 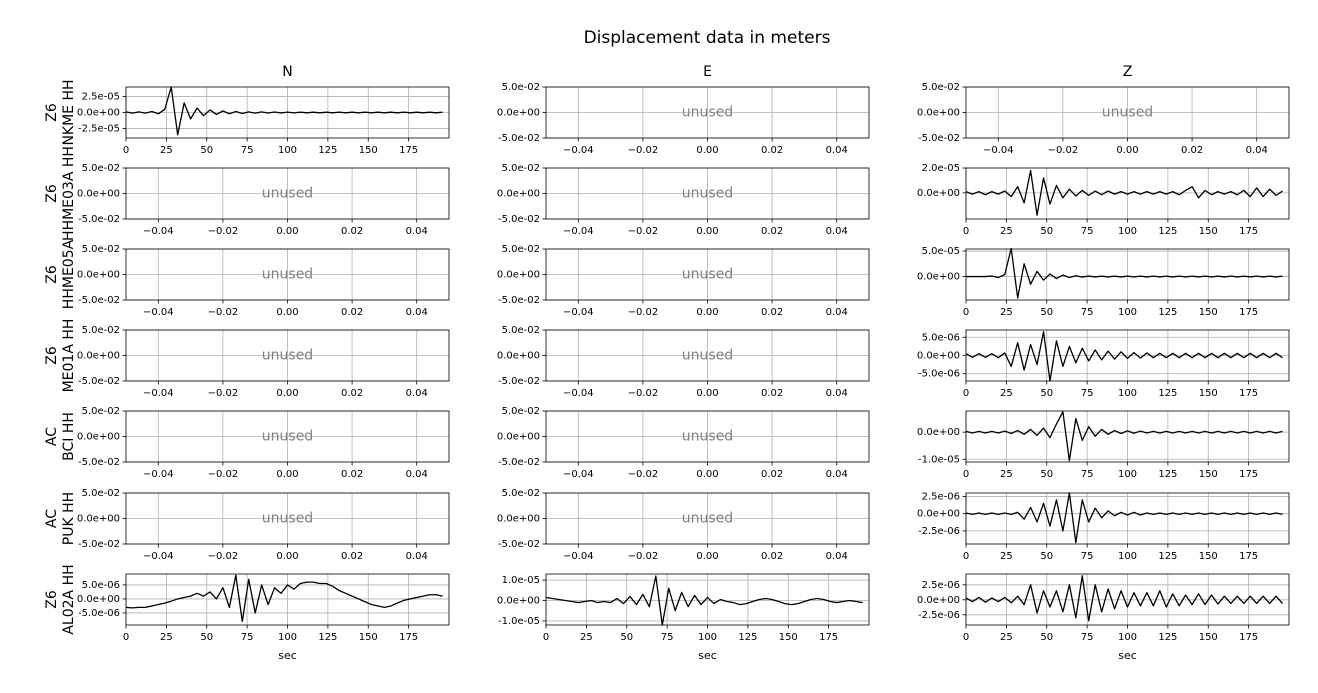 I want to click on x-axis-label: sec, so click(x=707, y=655).